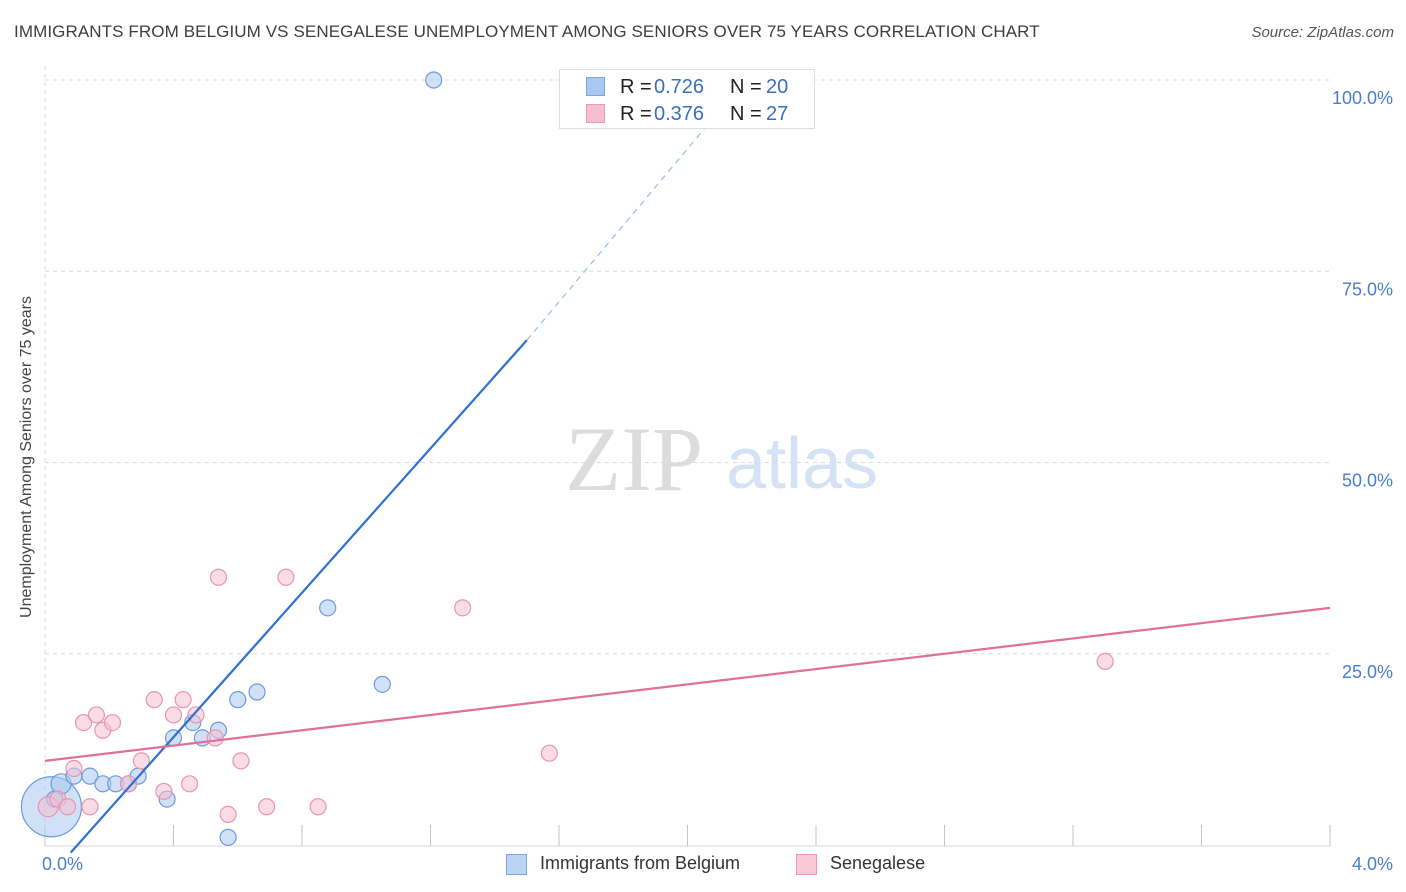  I want to click on series-swatch-senegalese, so click(806, 864).